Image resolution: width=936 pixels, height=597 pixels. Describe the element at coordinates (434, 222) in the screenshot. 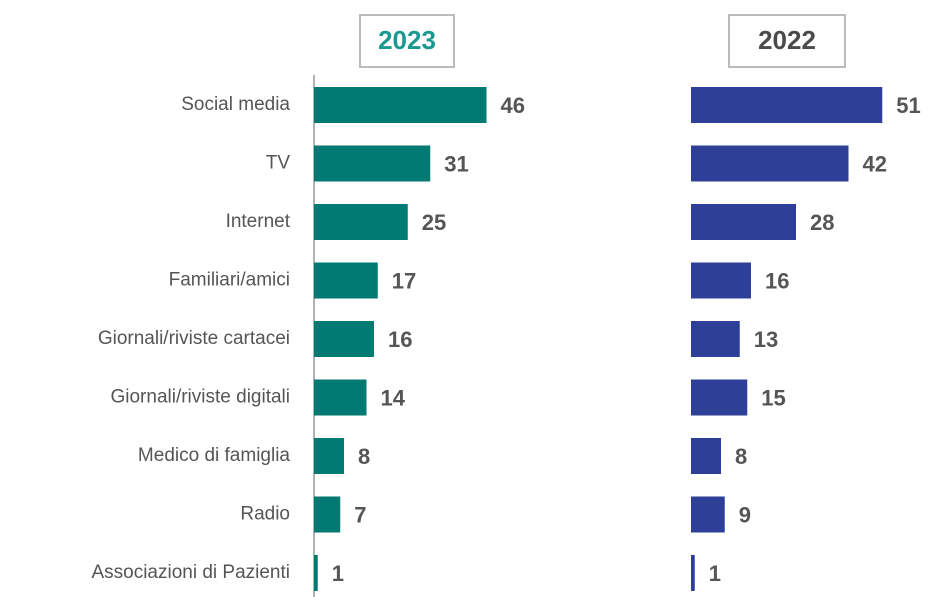

I see `value-label: 25` at that location.